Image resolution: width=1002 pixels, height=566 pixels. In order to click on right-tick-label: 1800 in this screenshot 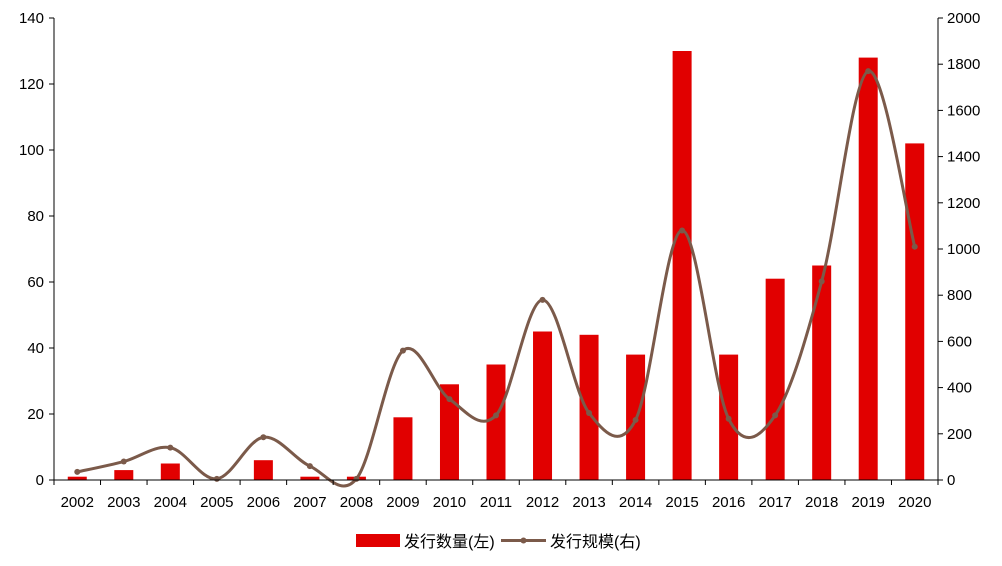, I will do `click(963, 64)`.